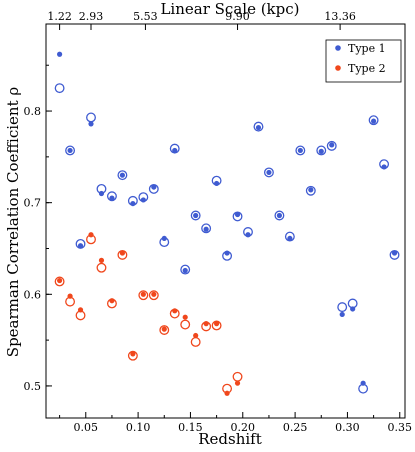 This screenshot has width=415, height=452. I want to click on y-tick-label: 0.5, so click(33, 386).